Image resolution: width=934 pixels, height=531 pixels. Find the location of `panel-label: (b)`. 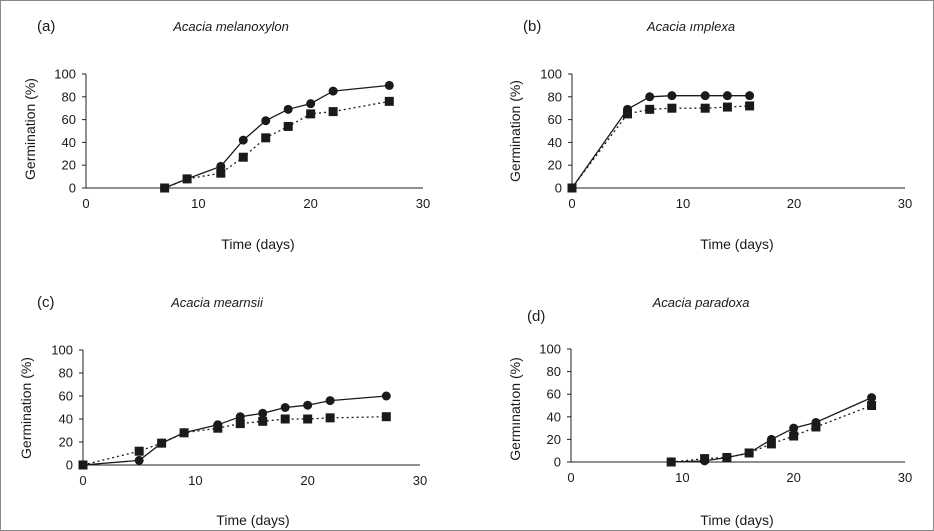

panel-label: (b) is located at coordinates (532, 26).